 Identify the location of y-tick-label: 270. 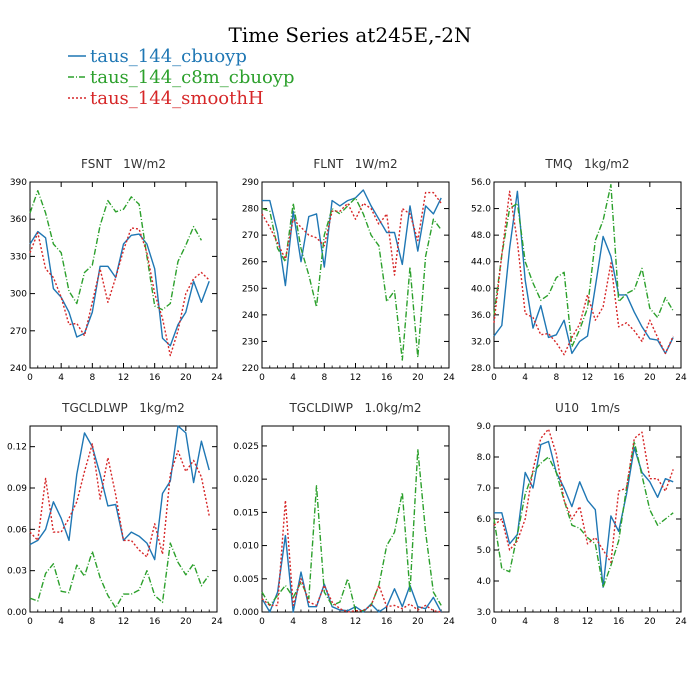
(18, 332).